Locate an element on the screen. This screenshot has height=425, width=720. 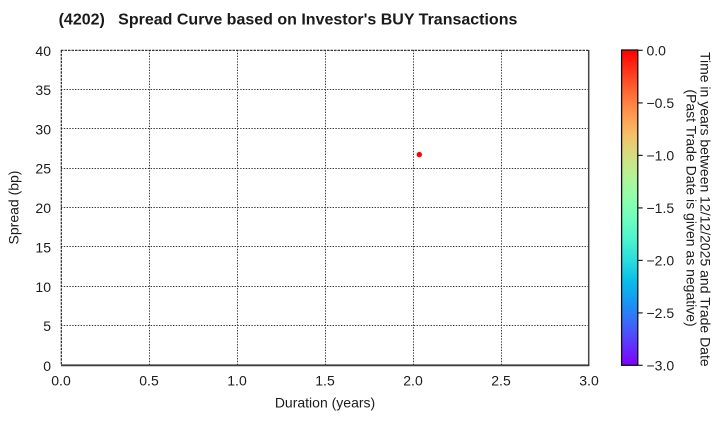
svg-text: −2.5 is located at coordinates (661, 313).